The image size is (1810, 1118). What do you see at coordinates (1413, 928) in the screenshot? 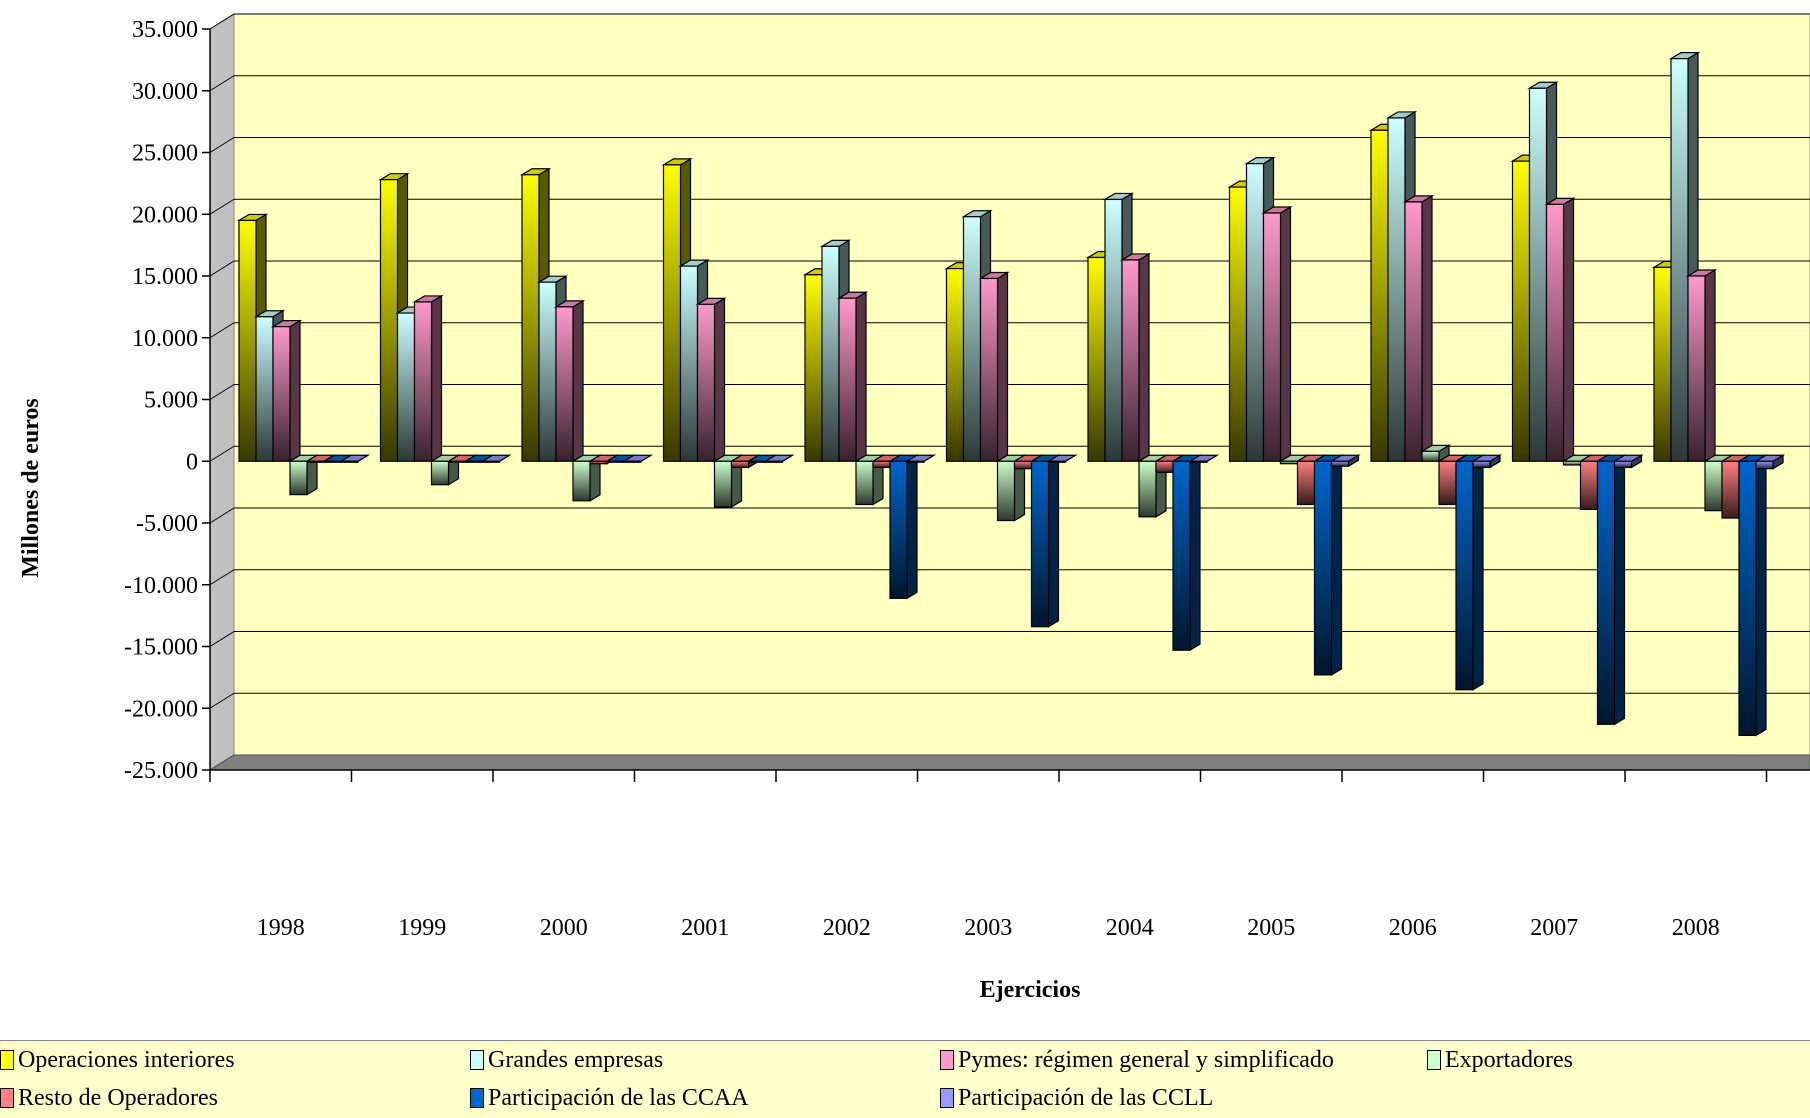
I see `x-tick-label: 2006` at bounding box center [1413, 928].